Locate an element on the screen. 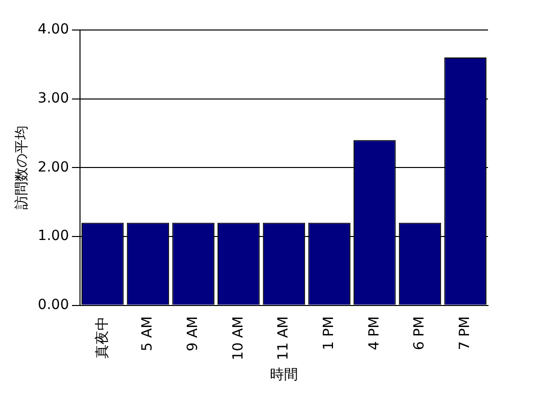 Image resolution: width=548 pixels, height=398 pixels. y-tick-label: 1.00 is located at coordinates (53, 236).